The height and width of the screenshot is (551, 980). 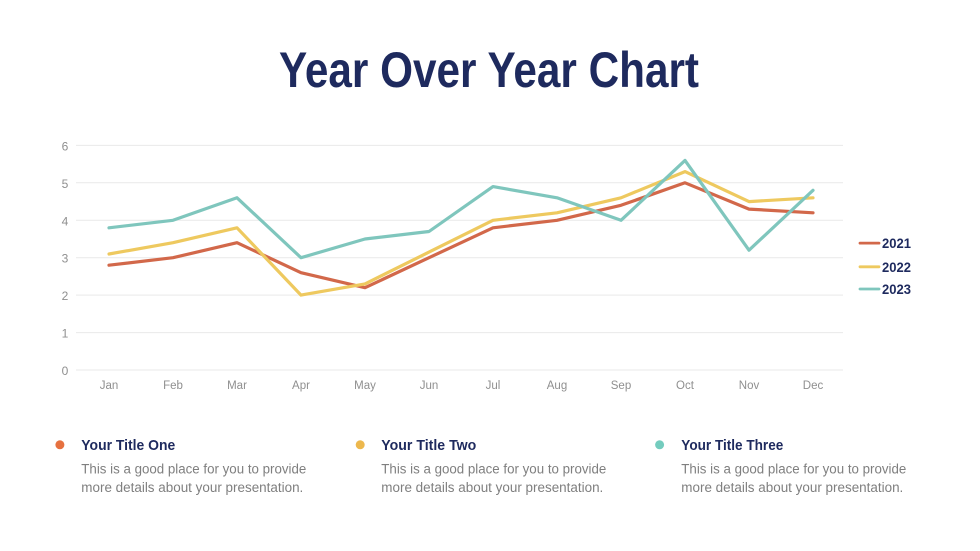 What do you see at coordinates (173, 386) in the screenshot?
I see `svg-text: Feb` at bounding box center [173, 386].